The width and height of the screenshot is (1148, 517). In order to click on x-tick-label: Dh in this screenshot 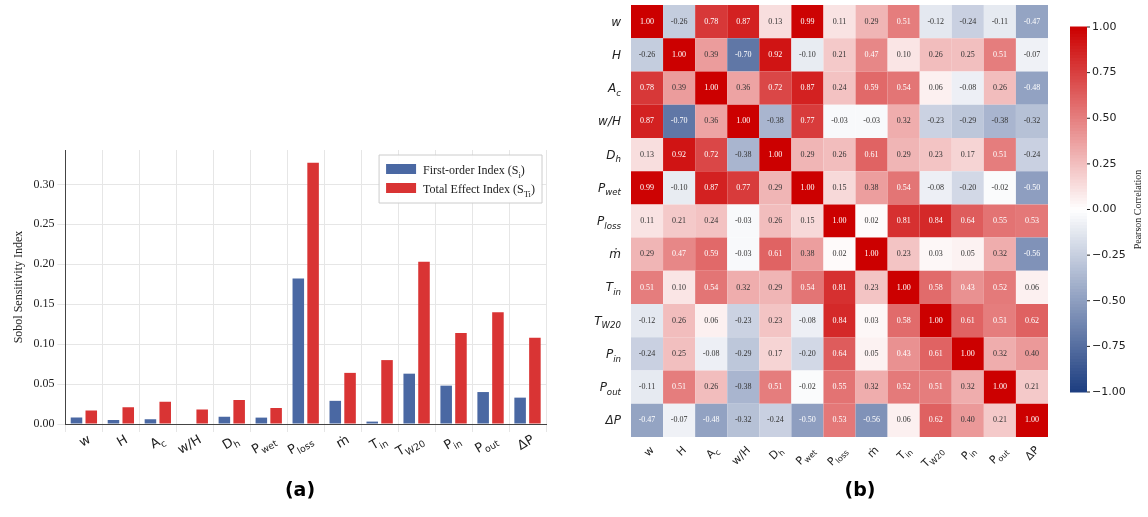, I will do `click(231, 443)`.